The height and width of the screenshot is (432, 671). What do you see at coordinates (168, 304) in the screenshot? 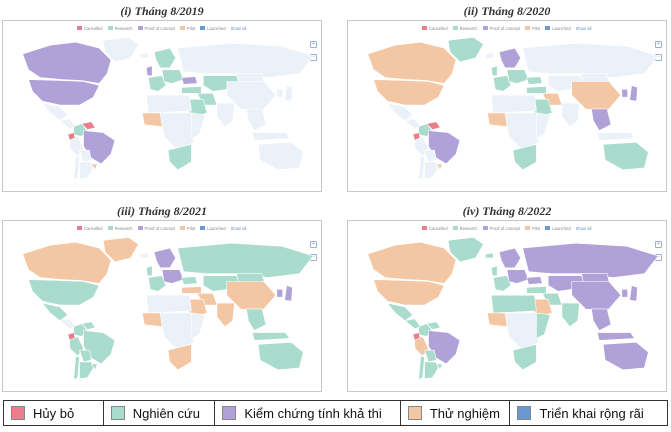
I see `country-n-africa` at bounding box center [168, 304].